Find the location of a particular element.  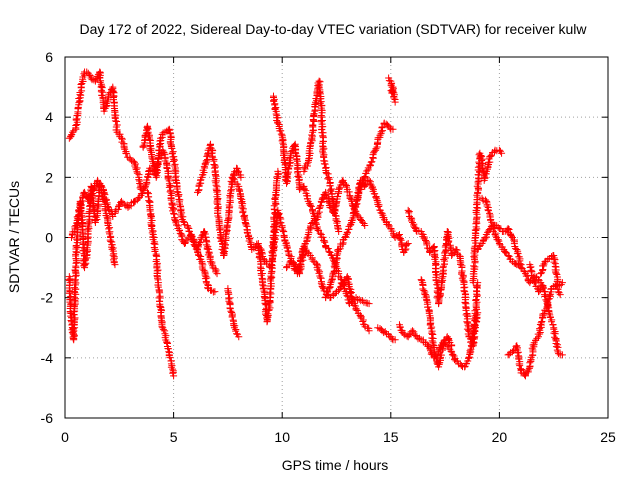

x-axis-label: GPS time / hours is located at coordinates (335, 465).